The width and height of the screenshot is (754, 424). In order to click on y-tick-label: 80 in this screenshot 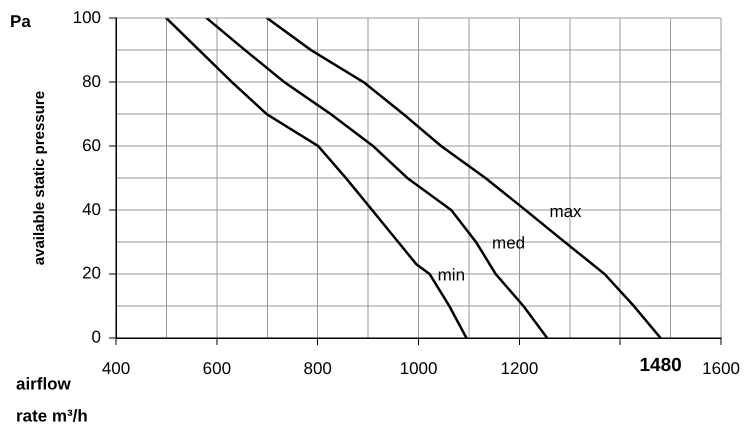, I will do `click(91, 81)`.